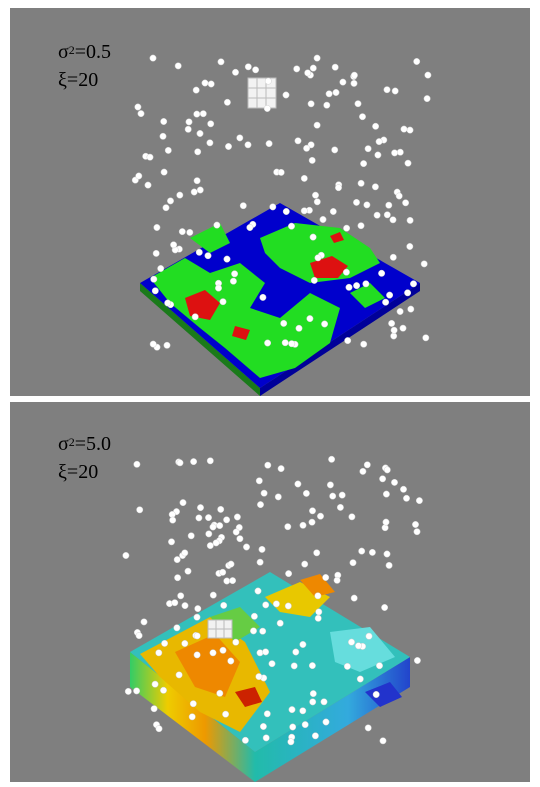 Image resolution: width=540 pixels, height=787 pixels. Describe the element at coordinates (78, 472) in the screenshot. I see `xi-label: ξ=20` at that location.